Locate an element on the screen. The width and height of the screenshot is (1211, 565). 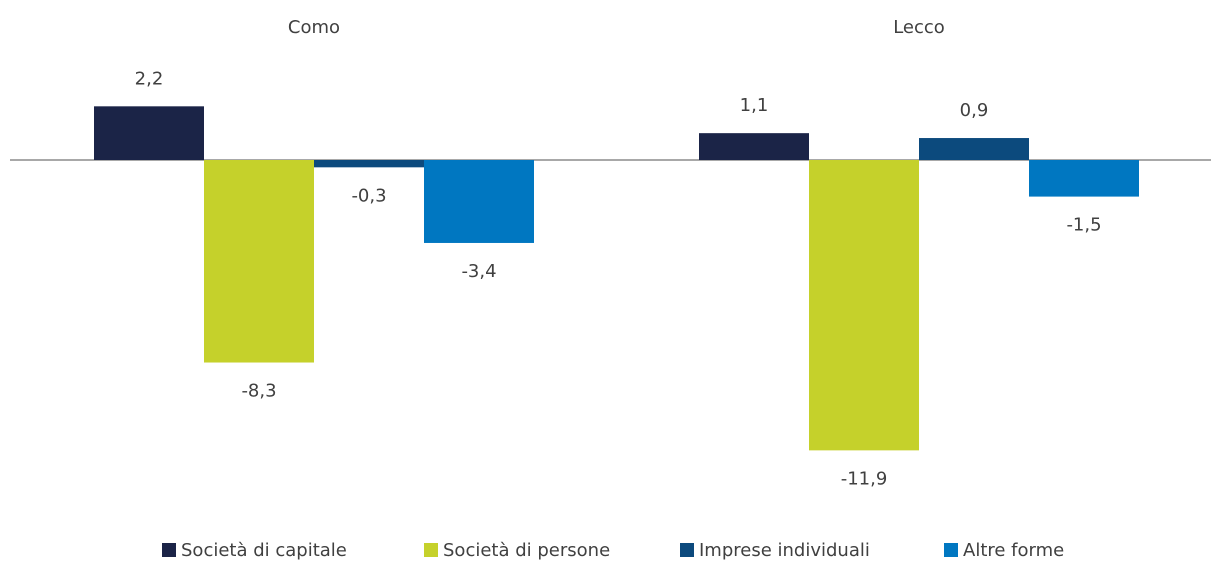
category-label: Lecco is located at coordinates (919, 27).